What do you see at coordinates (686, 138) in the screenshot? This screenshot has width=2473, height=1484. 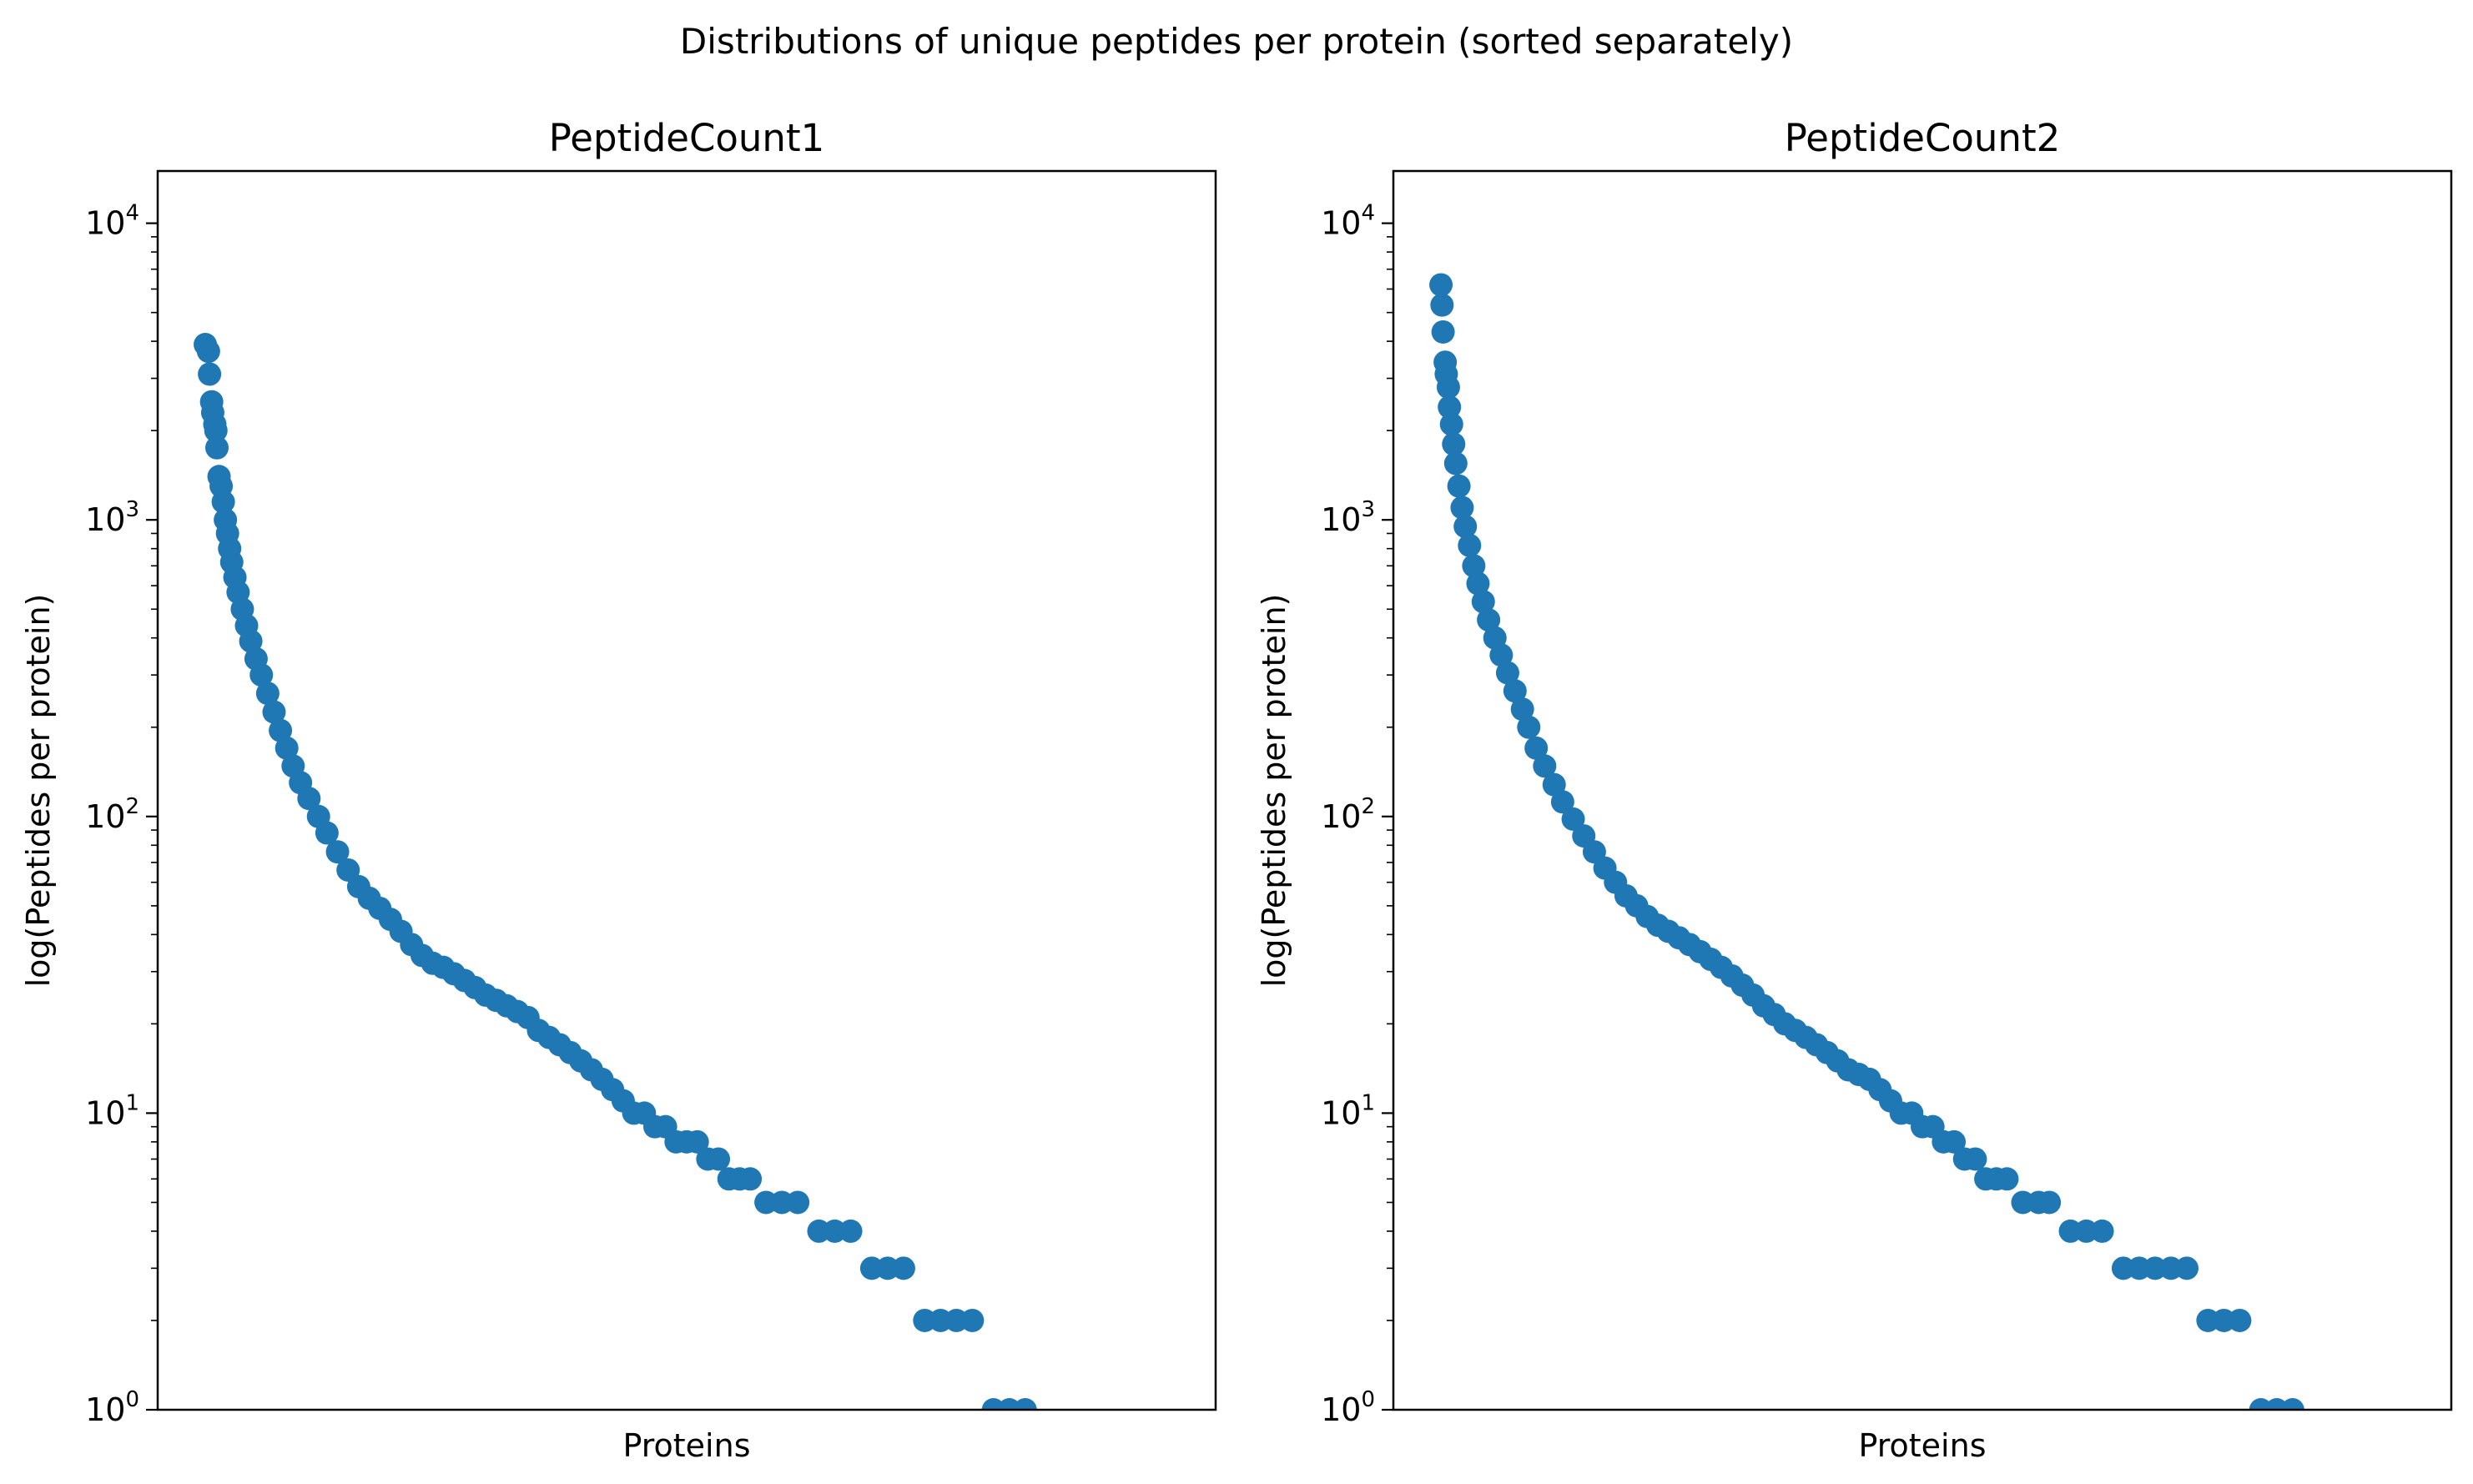 I see `subplot-title: PeptideCount1` at bounding box center [686, 138].